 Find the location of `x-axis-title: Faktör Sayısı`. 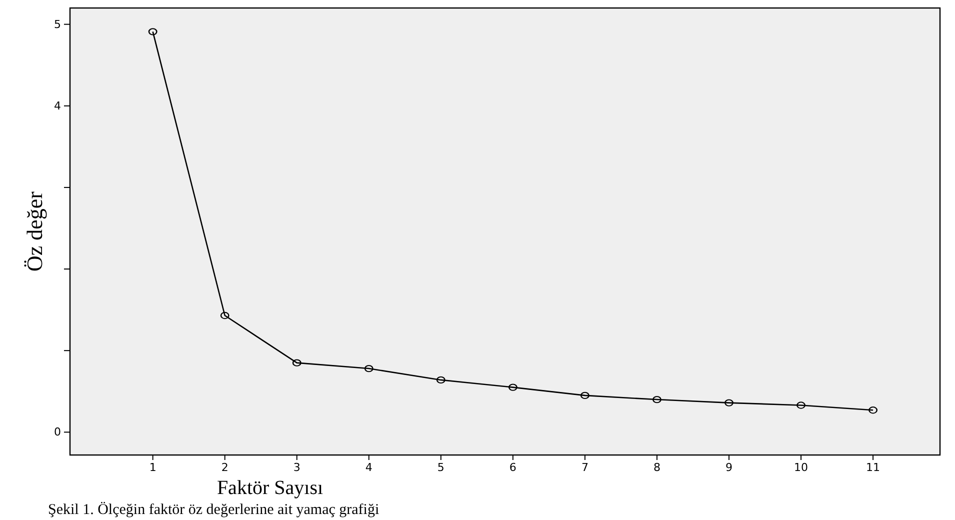

x-axis-title: Faktör Sayısı is located at coordinates (270, 488).